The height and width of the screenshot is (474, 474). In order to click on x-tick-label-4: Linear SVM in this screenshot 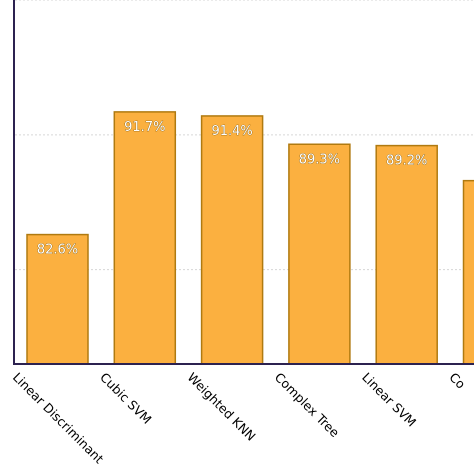, I will do `click(389, 400)`.